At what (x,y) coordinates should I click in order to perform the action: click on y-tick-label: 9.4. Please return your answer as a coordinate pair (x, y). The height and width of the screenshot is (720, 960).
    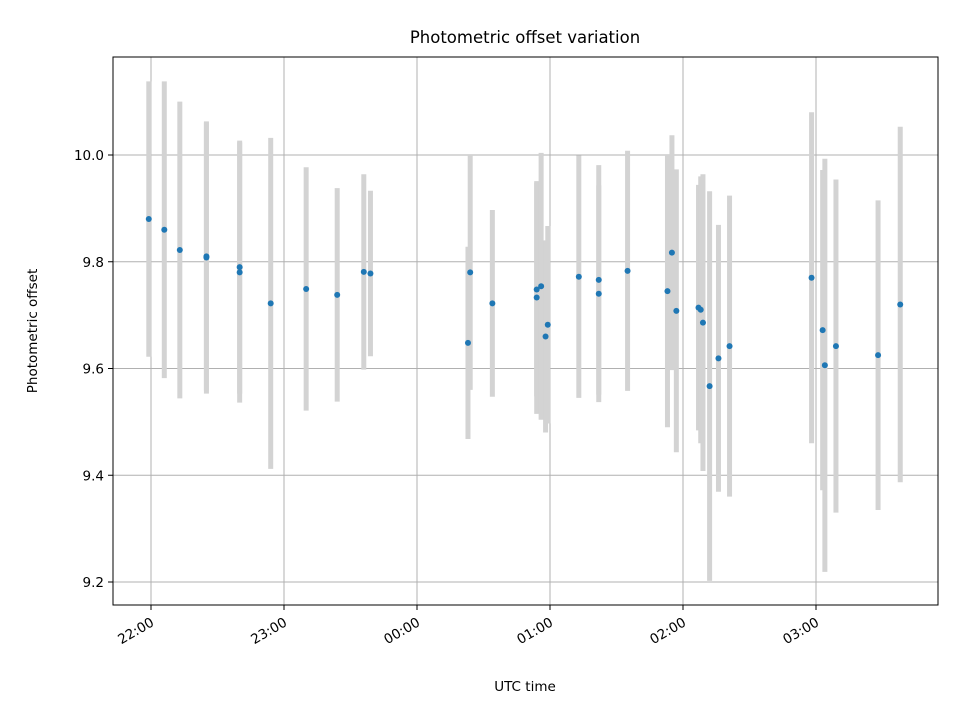
    Looking at the image, I should click on (93, 476).